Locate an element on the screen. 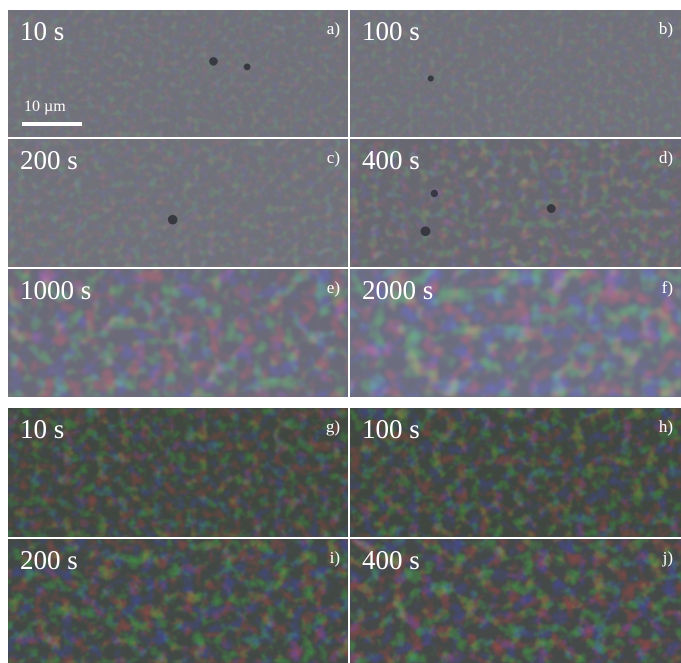 This screenshot has width=681, height=663. panel-tag: f) is located at coordinates (667, 287).